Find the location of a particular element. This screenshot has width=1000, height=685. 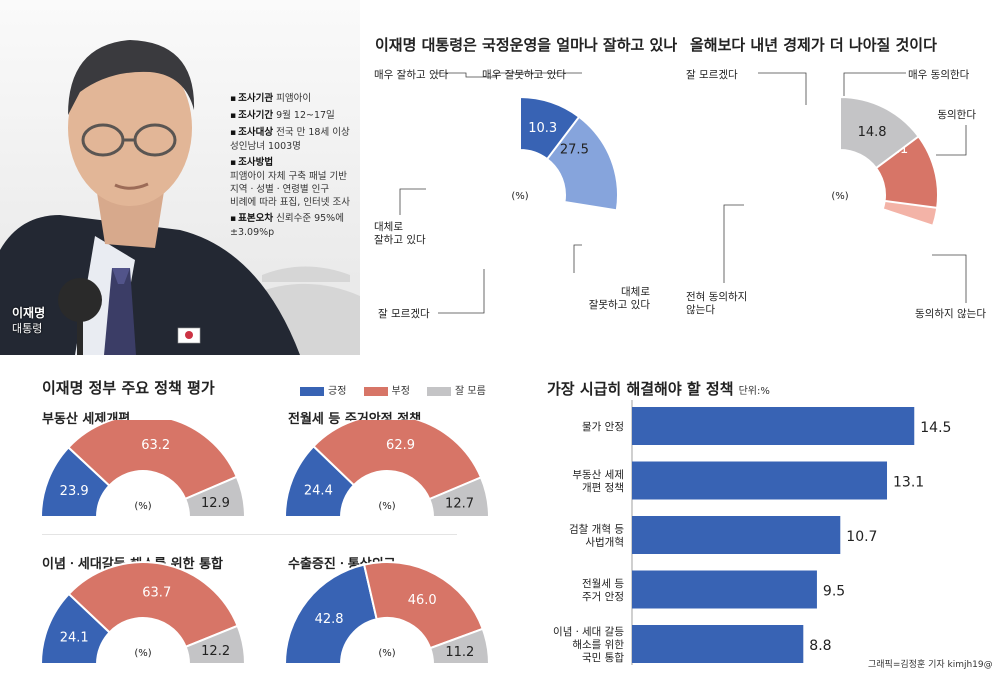

survey-info-target: 조사대상 전국 만 18세 이상 성인남녀 1003명 is located at coordinates (296, 139).